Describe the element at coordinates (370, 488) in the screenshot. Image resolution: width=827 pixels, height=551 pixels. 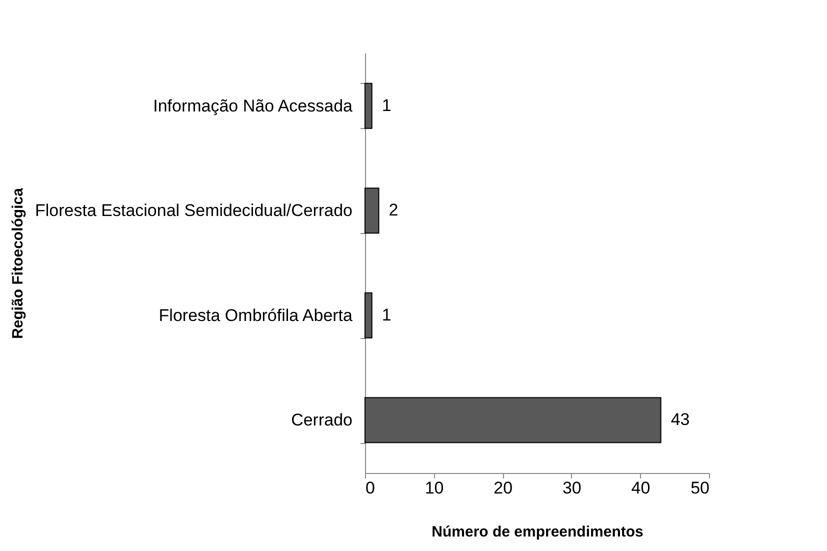
I see `x-tick-label: 0` at that location.